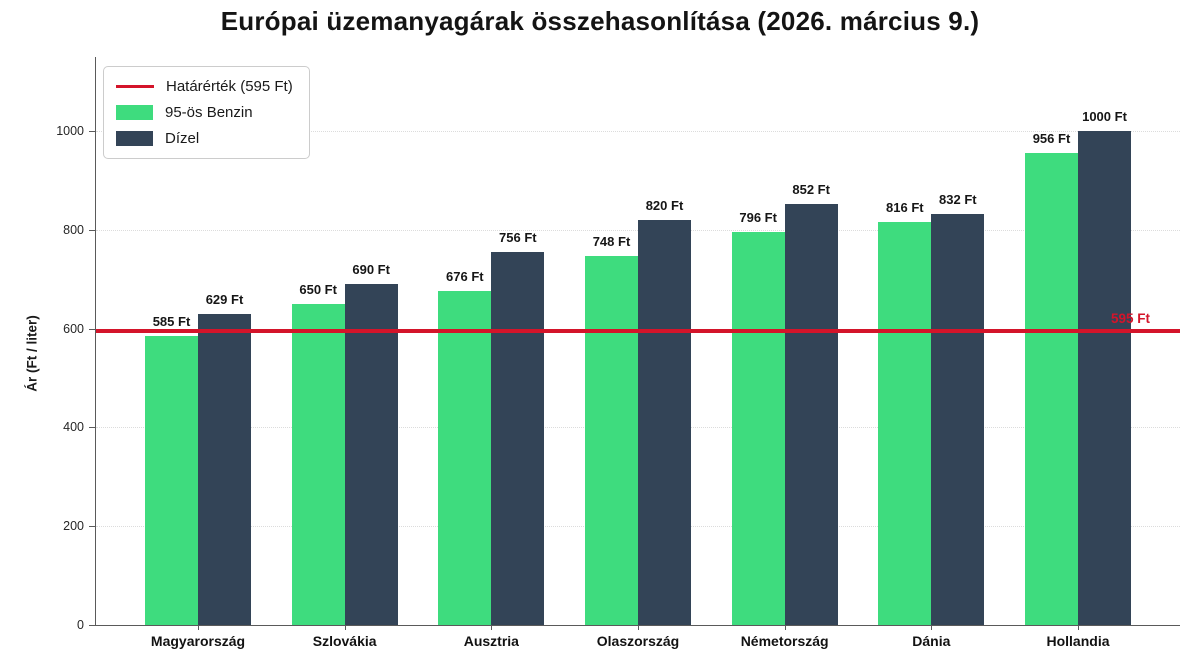 Image resolution: width=1200 pixels, height=667 pixels. I want to click on x-category-label-2: Ausztria, so click(491, 641).